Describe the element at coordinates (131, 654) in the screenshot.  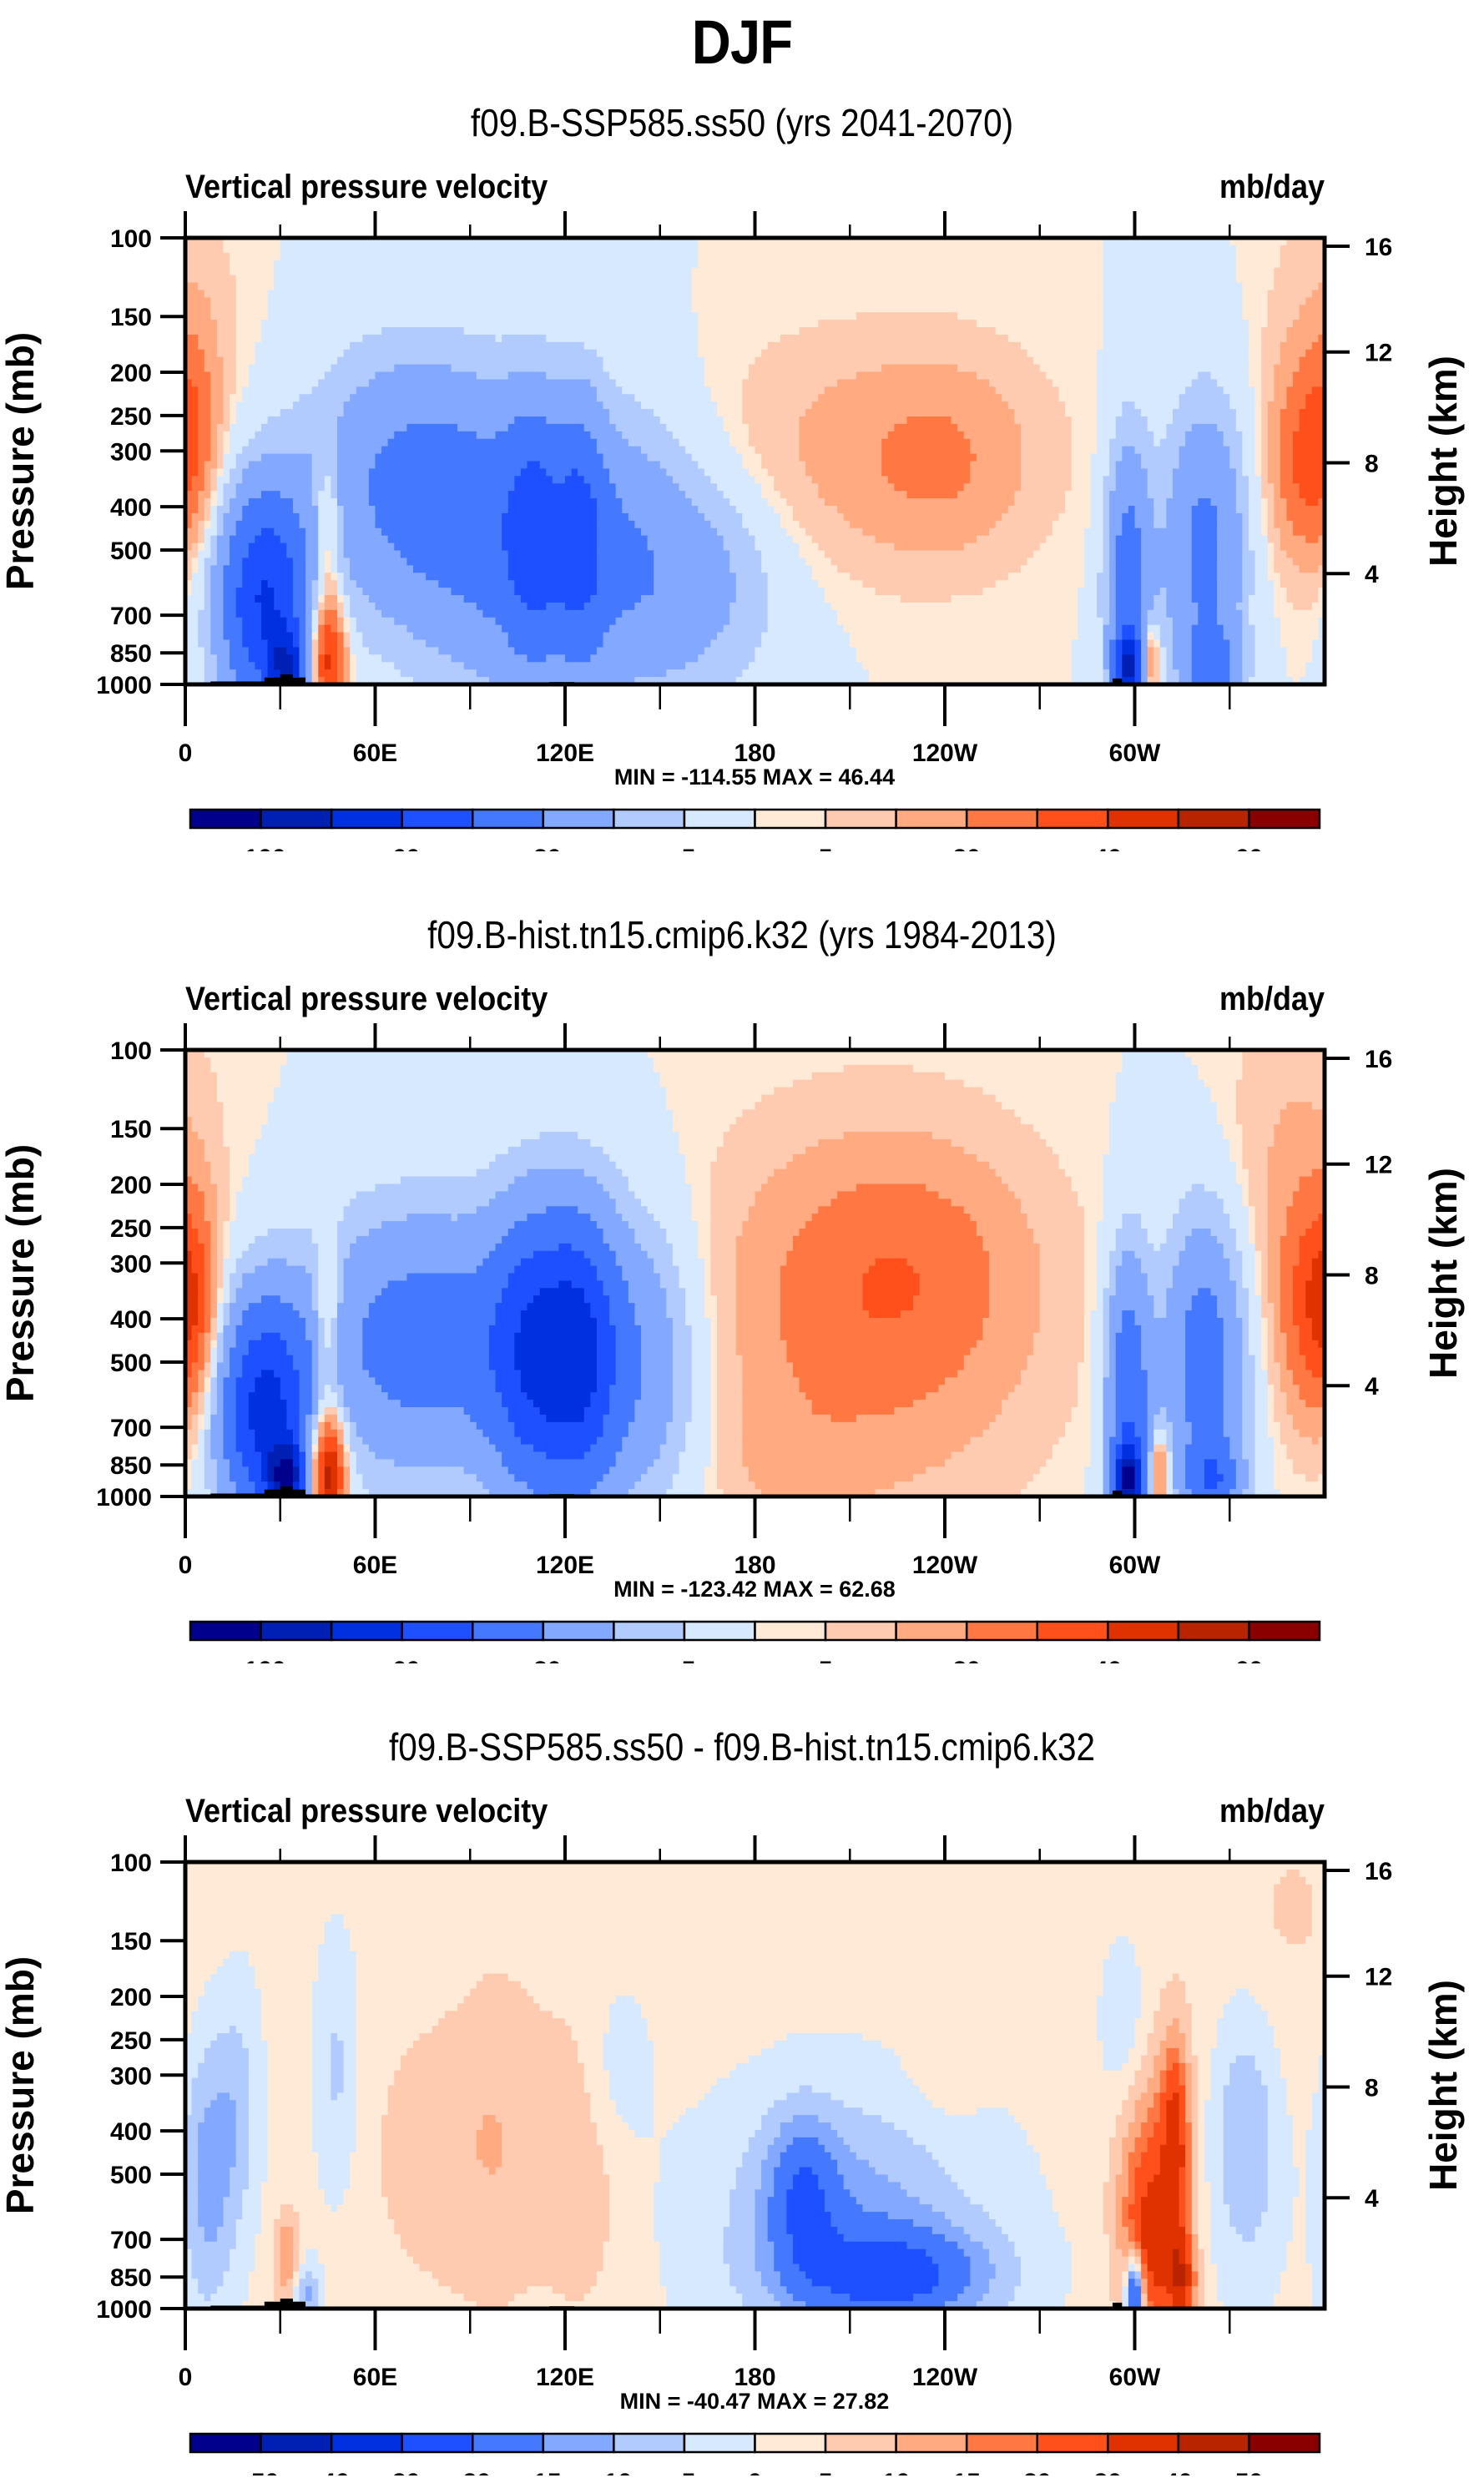
I see `y-tick-label: 850` at that location.